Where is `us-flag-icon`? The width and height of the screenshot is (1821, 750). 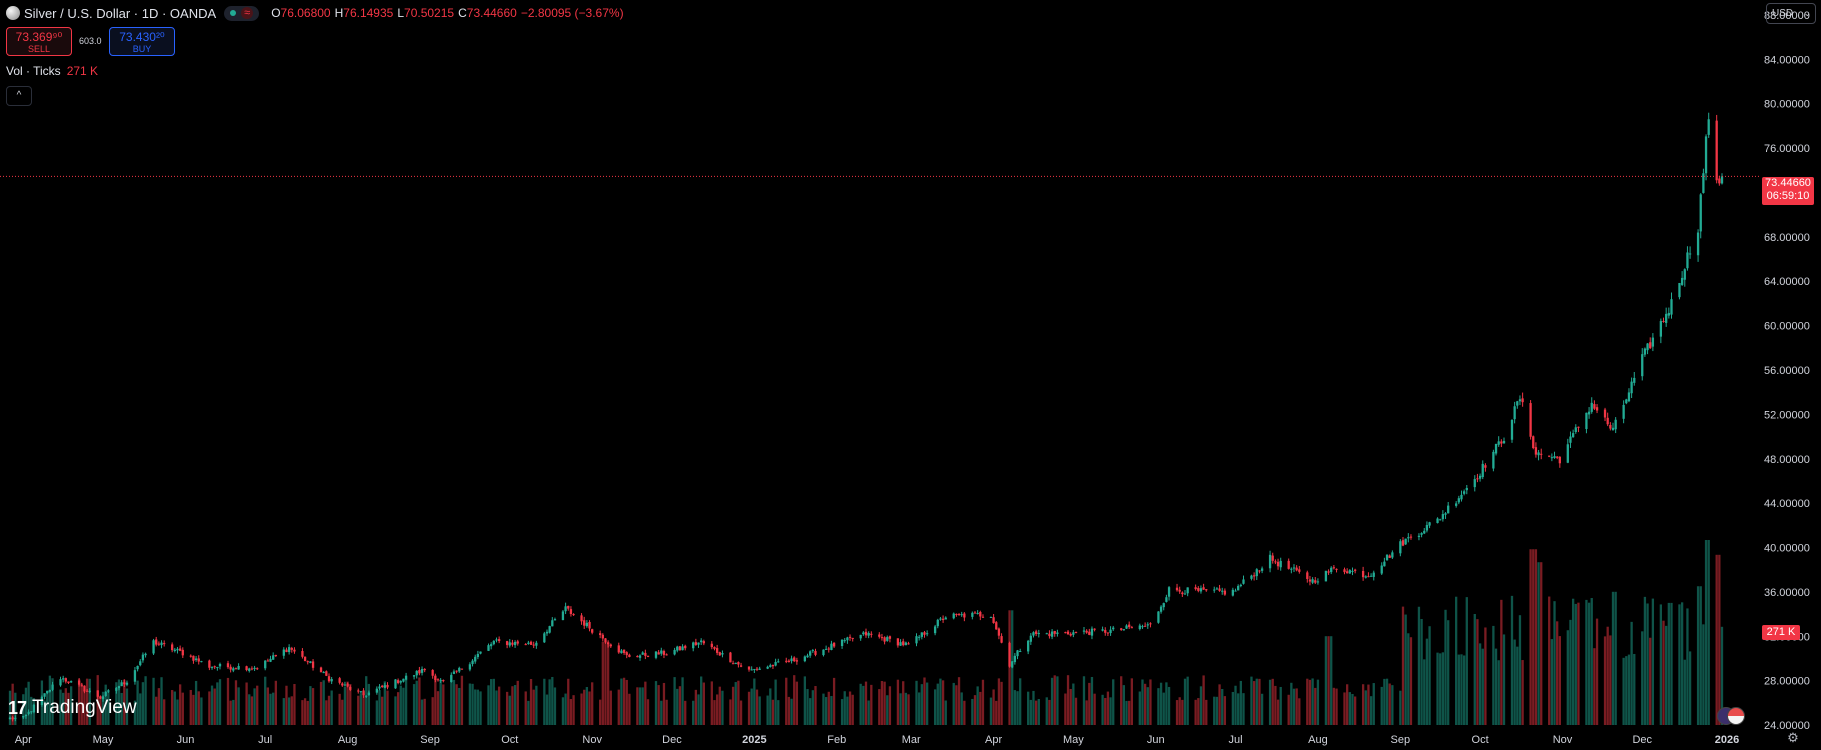
us-flag-icon is located at coordinates (1736, 716).